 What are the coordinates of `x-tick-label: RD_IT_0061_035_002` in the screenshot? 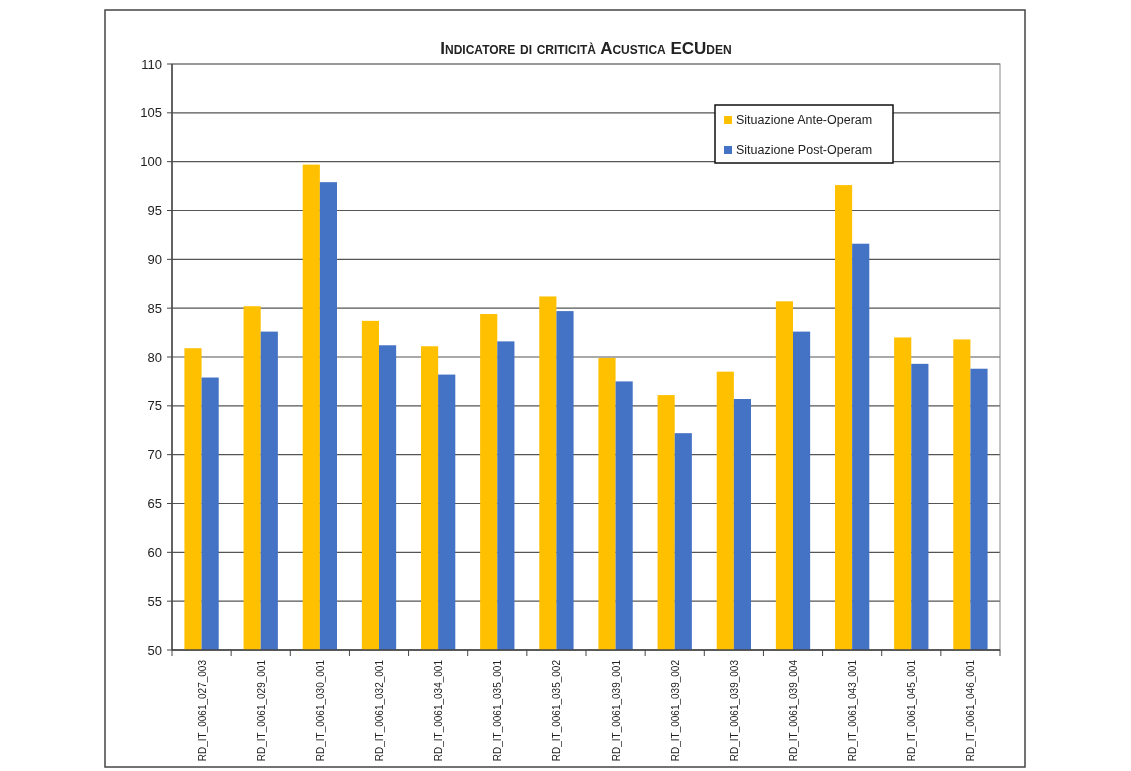 It's located at (557, 710).